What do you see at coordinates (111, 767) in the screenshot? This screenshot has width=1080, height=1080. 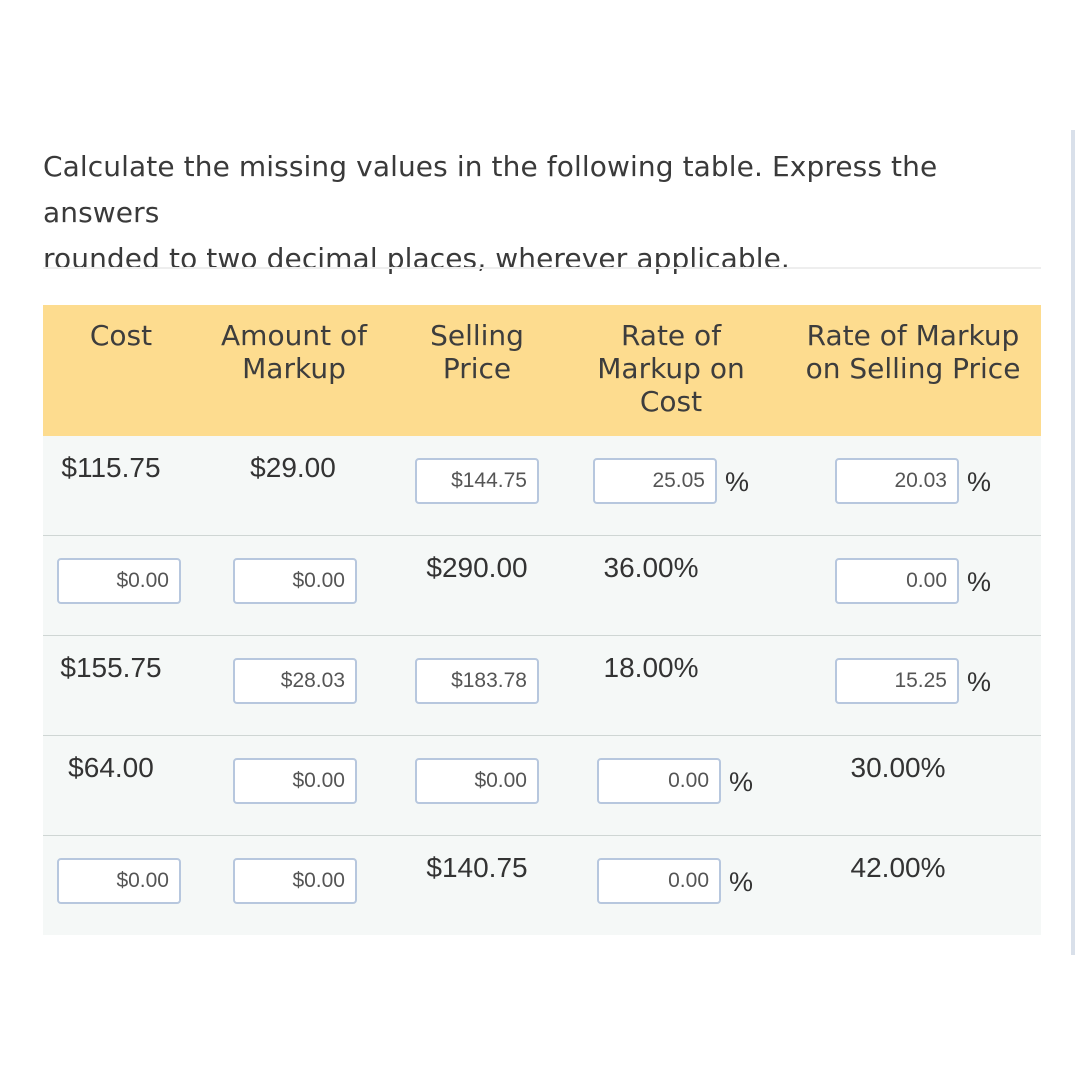 I see `cell-value: $64.00` at bounding box center [111, 767].